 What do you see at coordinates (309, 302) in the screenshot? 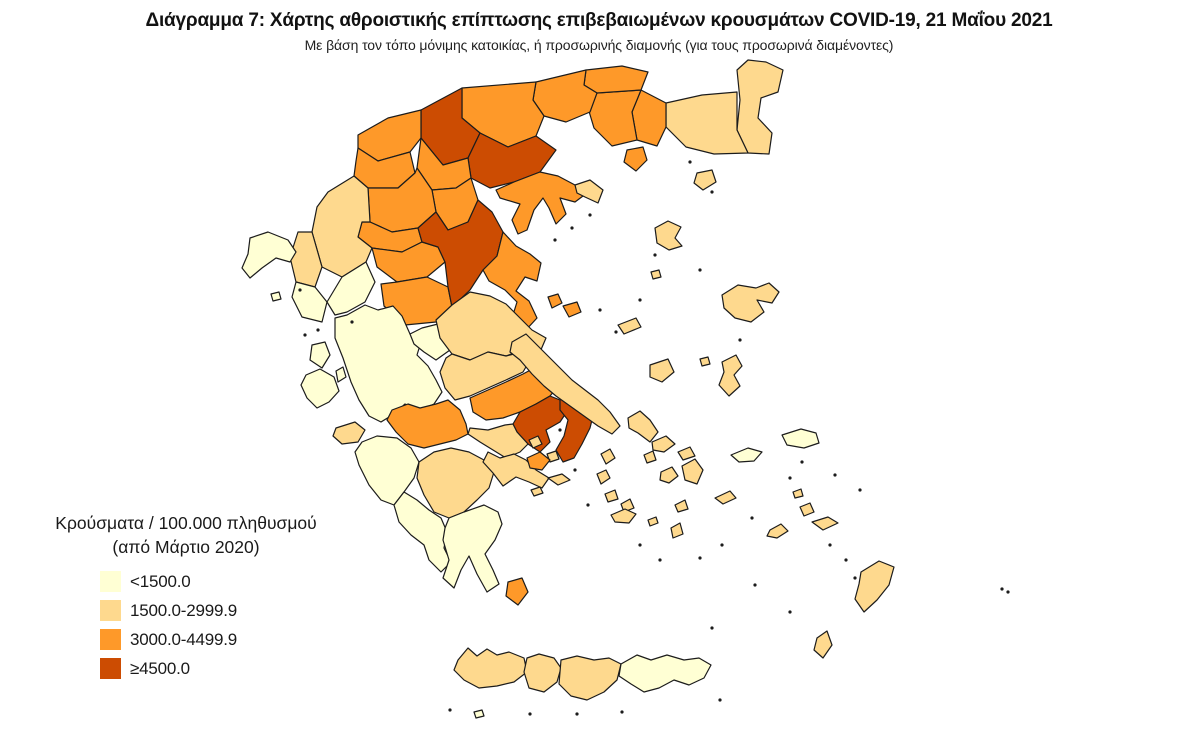
I see `region-preveza` at bounding box center [309, 302].